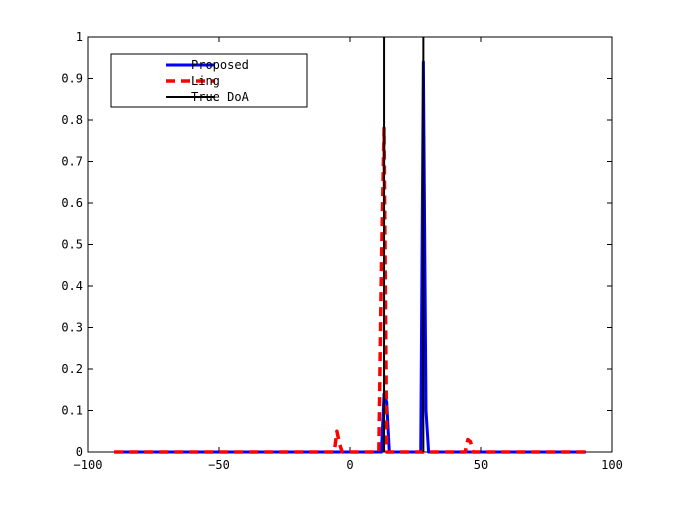 This screenshot has height=508, width=677. I want to click on legend-label: Ling, so click(205, 81).